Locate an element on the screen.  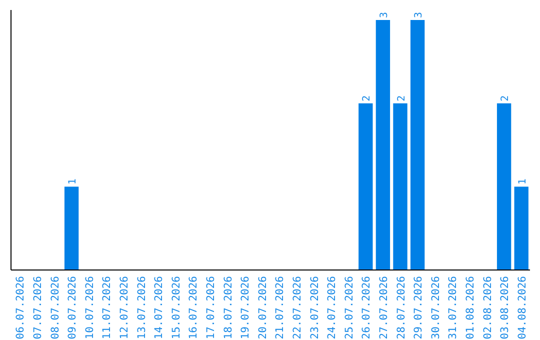
x-tick-label: 29.07.2026 is located at coordinates (418, 308).